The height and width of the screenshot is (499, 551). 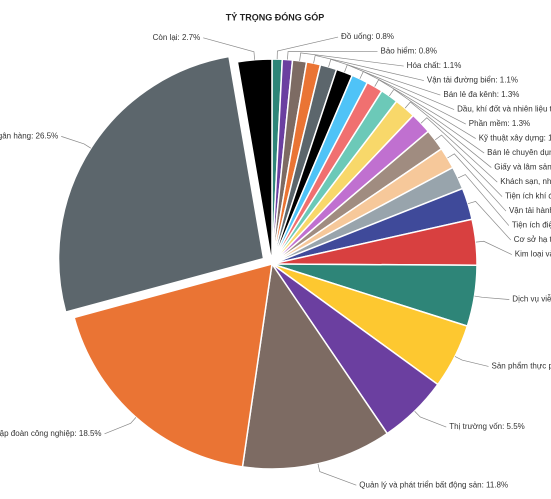 I want to click on slice-label: Sản phẩm thực phẩm: 5.1%, so click(x=521, y=366).